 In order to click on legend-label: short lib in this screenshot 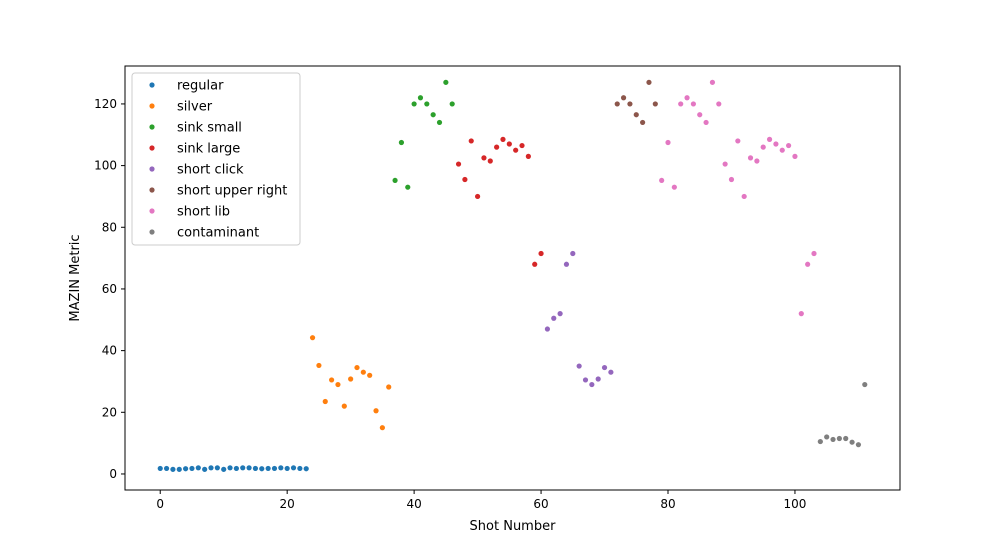, I will do `click(203, 212)`.